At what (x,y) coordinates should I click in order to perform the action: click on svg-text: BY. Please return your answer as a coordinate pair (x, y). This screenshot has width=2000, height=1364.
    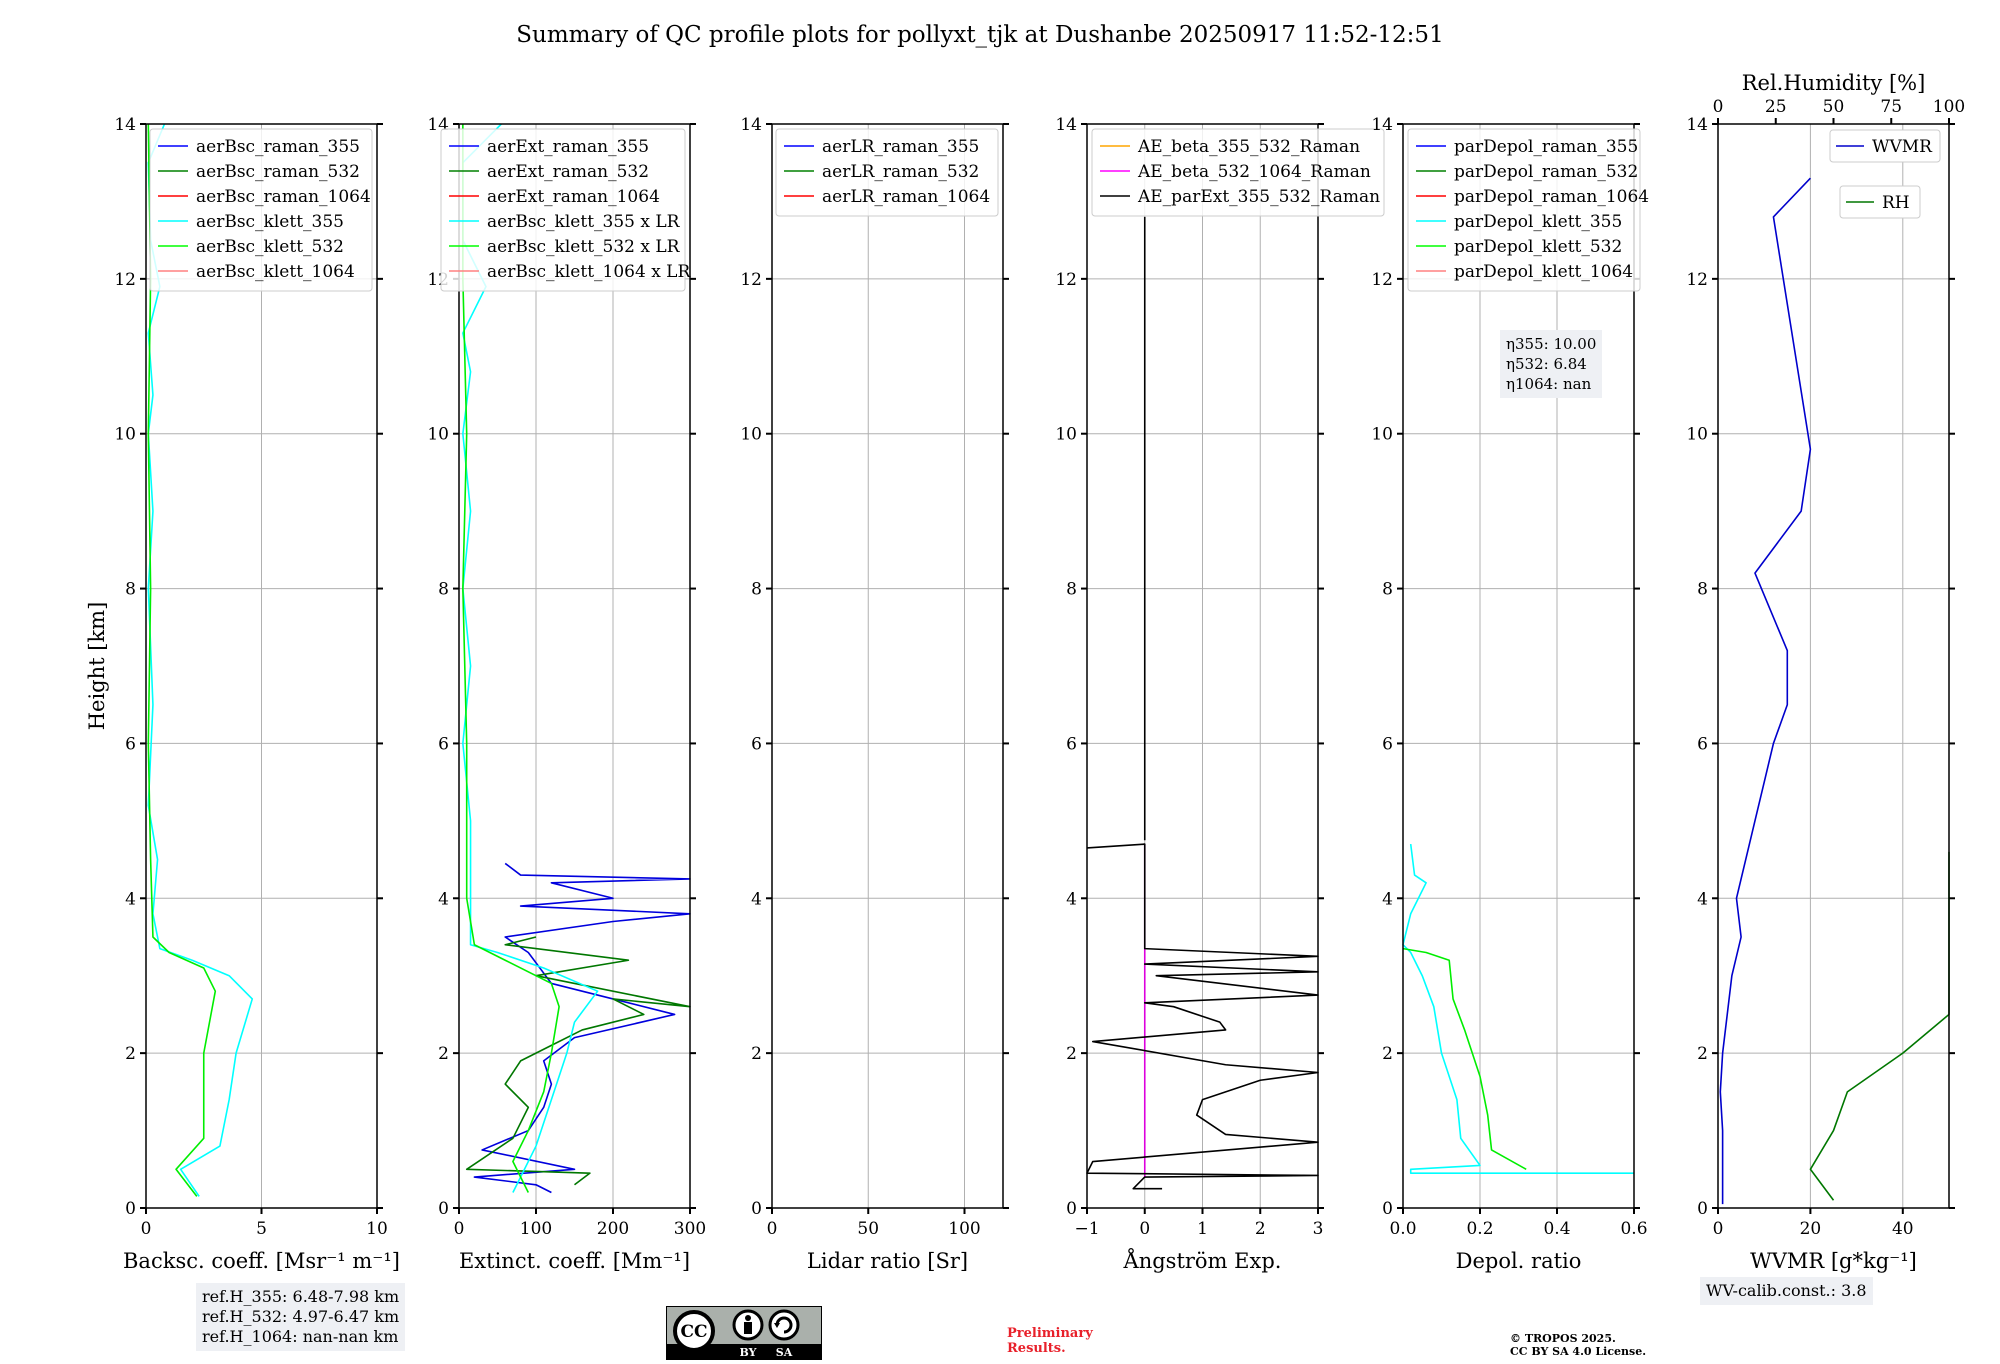
    Looking at the image, I should click on (748, 1352).